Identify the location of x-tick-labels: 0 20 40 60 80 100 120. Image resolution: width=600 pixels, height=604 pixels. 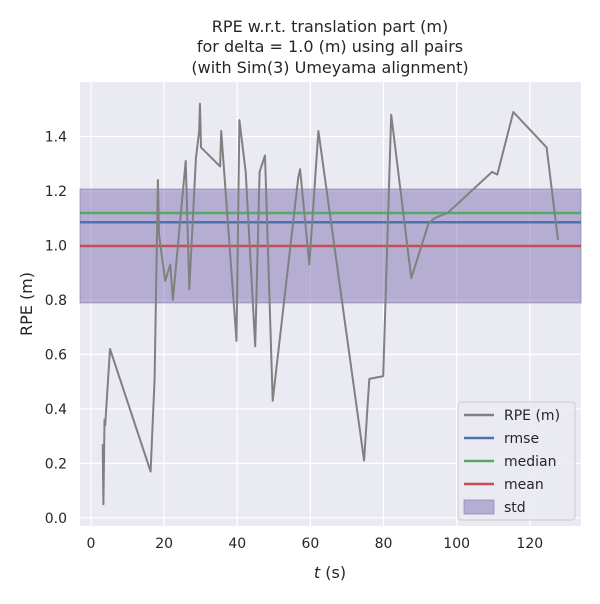
(315, 544).